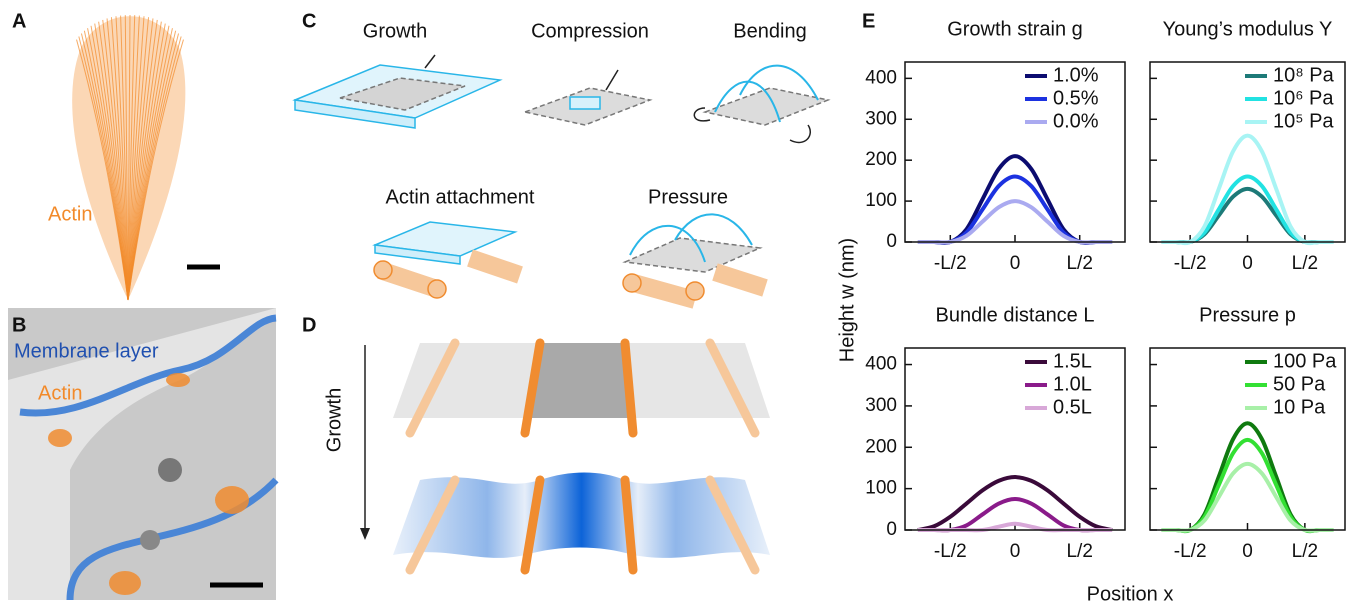  Describe the element at coordinates (579, 380) in the screenshot. I see `sheet-segment` at that location.